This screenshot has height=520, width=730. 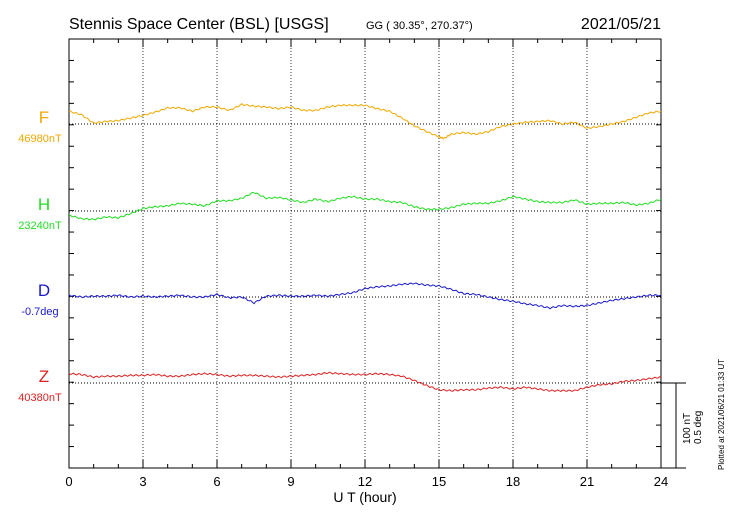 I want to click on series-baseline-label-z: 40380nT, so click(x=40, y=398).